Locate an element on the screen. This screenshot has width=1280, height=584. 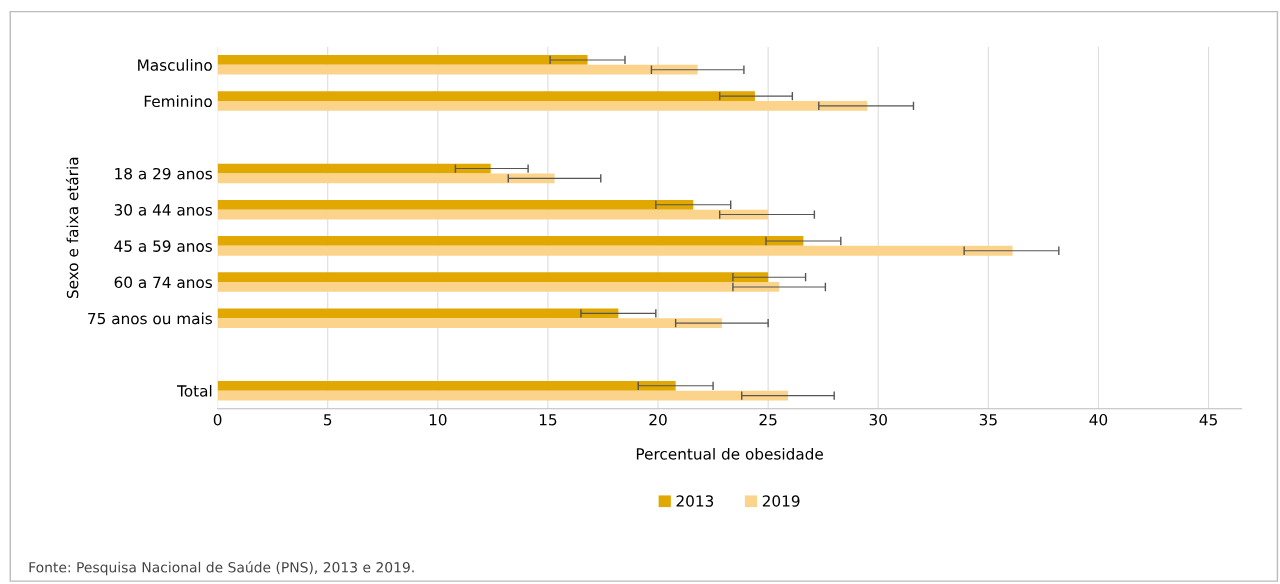
x-axis-title: Percentual de obesidade is located at coordinates (729, 453).